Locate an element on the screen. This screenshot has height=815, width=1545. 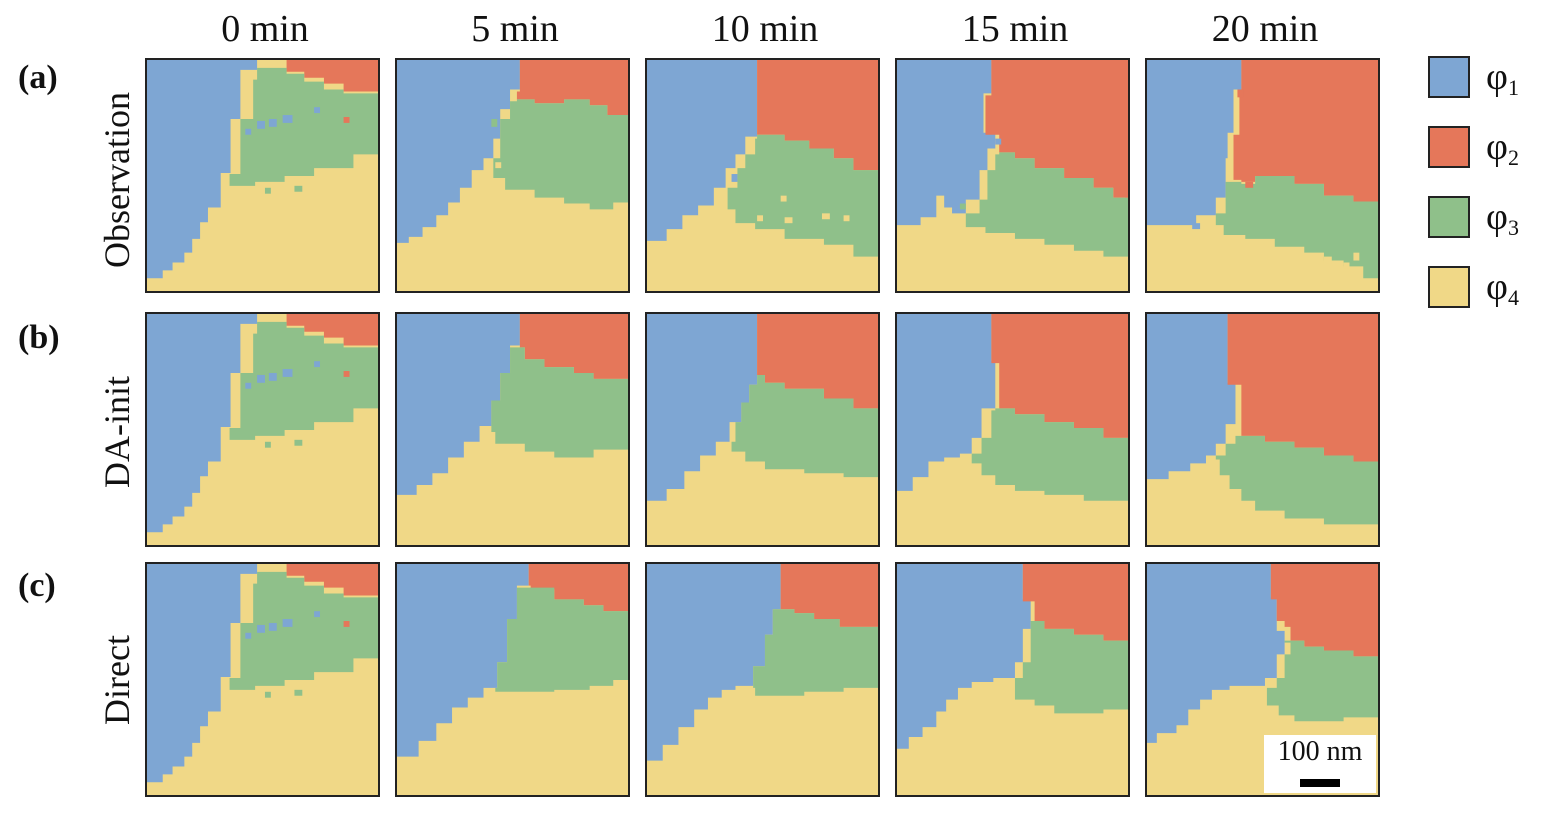
panel-observation-10min is located at coordinates (762, 175).